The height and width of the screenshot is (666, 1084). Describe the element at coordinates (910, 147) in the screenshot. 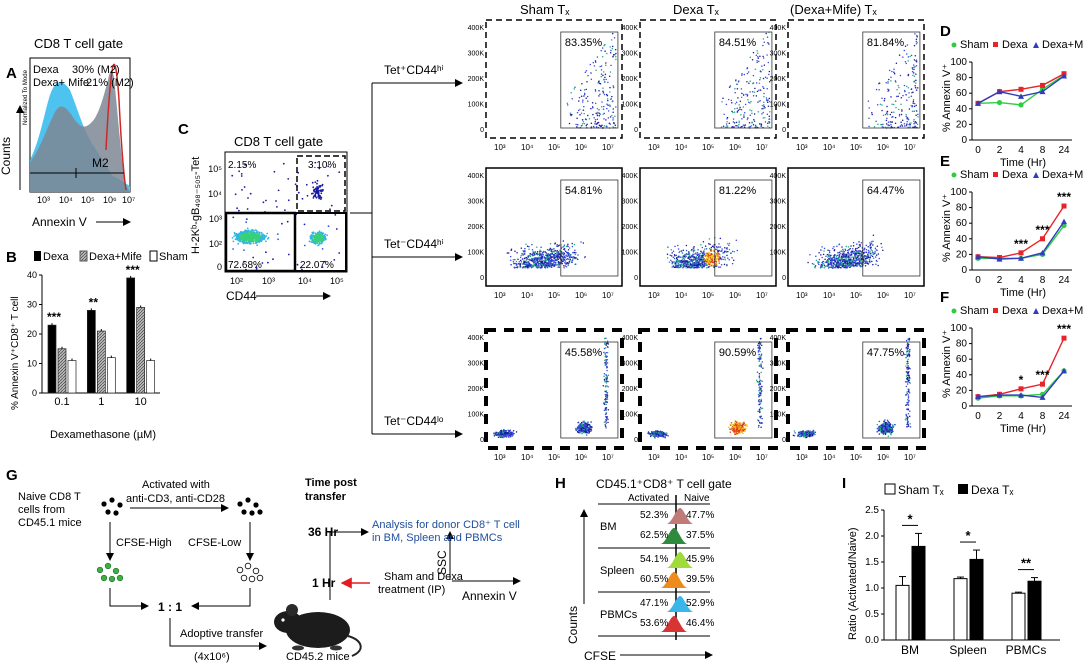

I see `flow-xtick: 10⁷` at that location.